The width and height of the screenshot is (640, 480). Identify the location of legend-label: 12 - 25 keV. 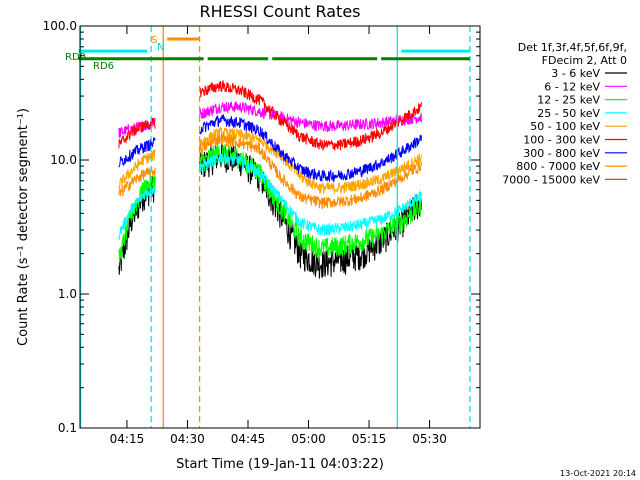
(568, 100).